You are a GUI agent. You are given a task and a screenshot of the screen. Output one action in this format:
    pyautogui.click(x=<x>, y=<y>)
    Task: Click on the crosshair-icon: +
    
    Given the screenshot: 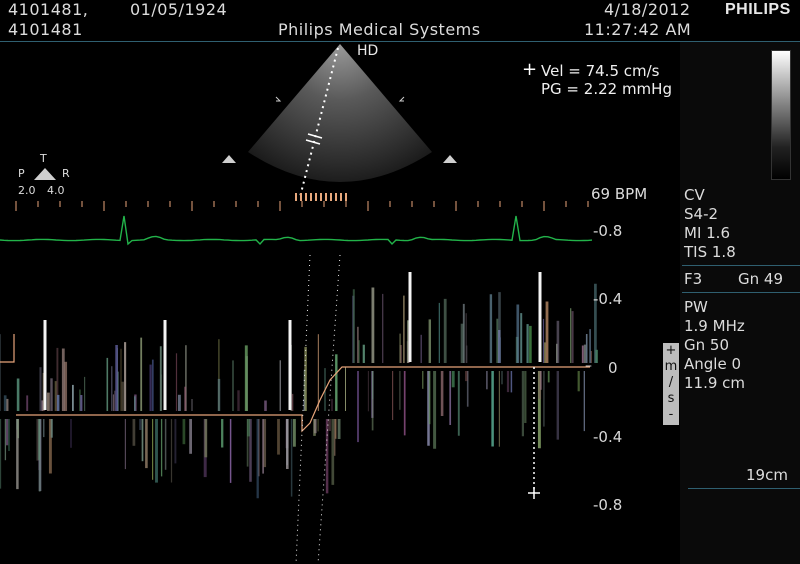 What is the action you would take?
    pyautogui.click(x=530, y=69)
    